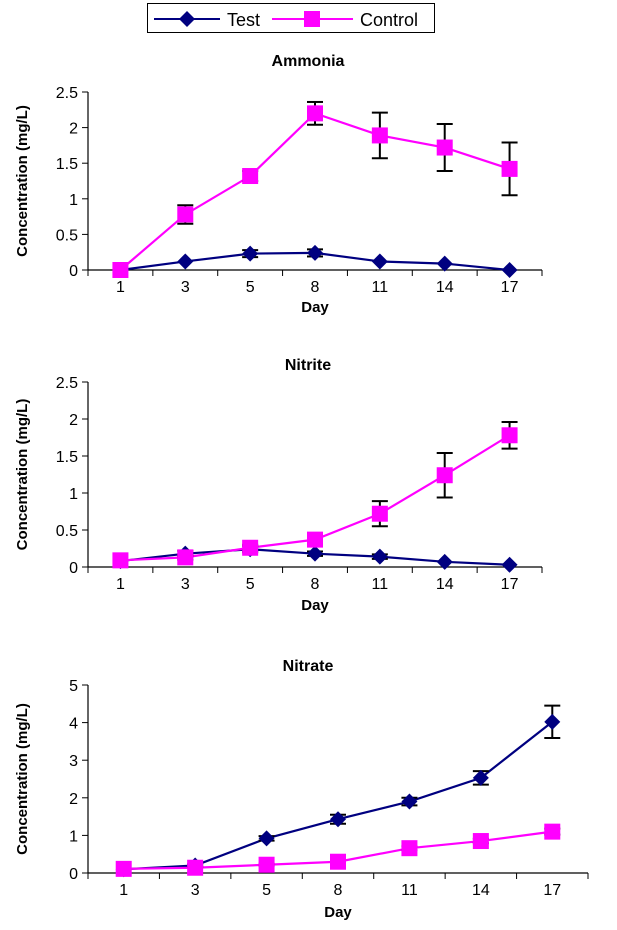 The height and width of the screenshot is (930, 617). I want to click on chart-title: Ammonia, so click(308, 61).